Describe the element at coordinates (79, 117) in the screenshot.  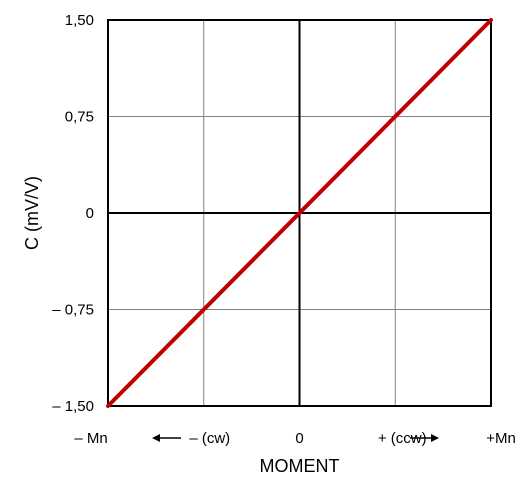
I see `y-tick-label: 0,75` at that location.